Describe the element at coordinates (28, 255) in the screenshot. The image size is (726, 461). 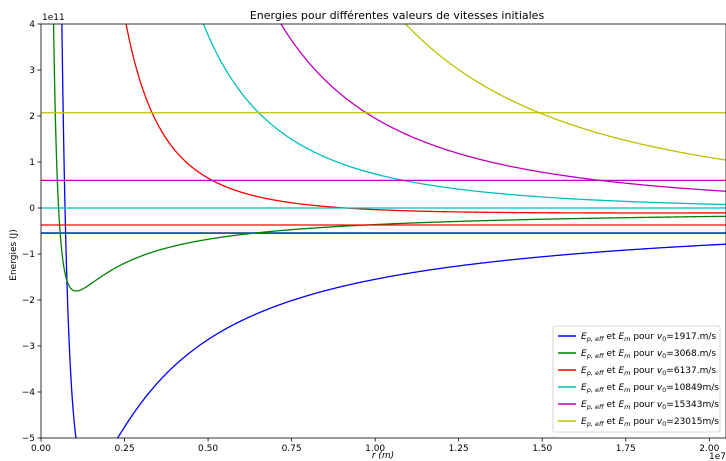
I see `y-tick-label: −1` at that location.